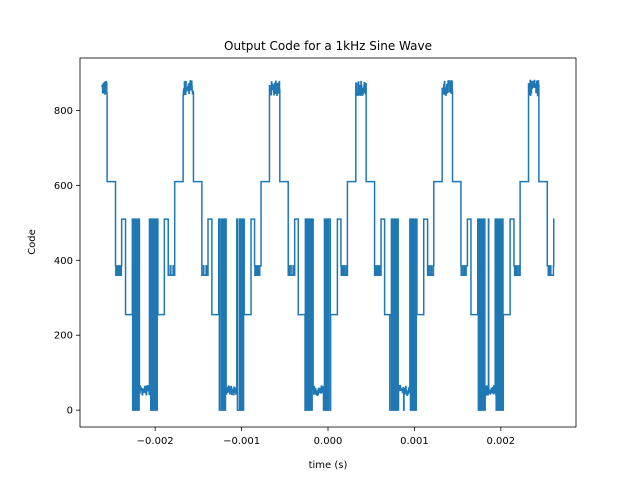  What do you see at coordinates (328, 441) in the screenshot?
I see `x-tick-label: 0.000` at bounding box center [328, 441].